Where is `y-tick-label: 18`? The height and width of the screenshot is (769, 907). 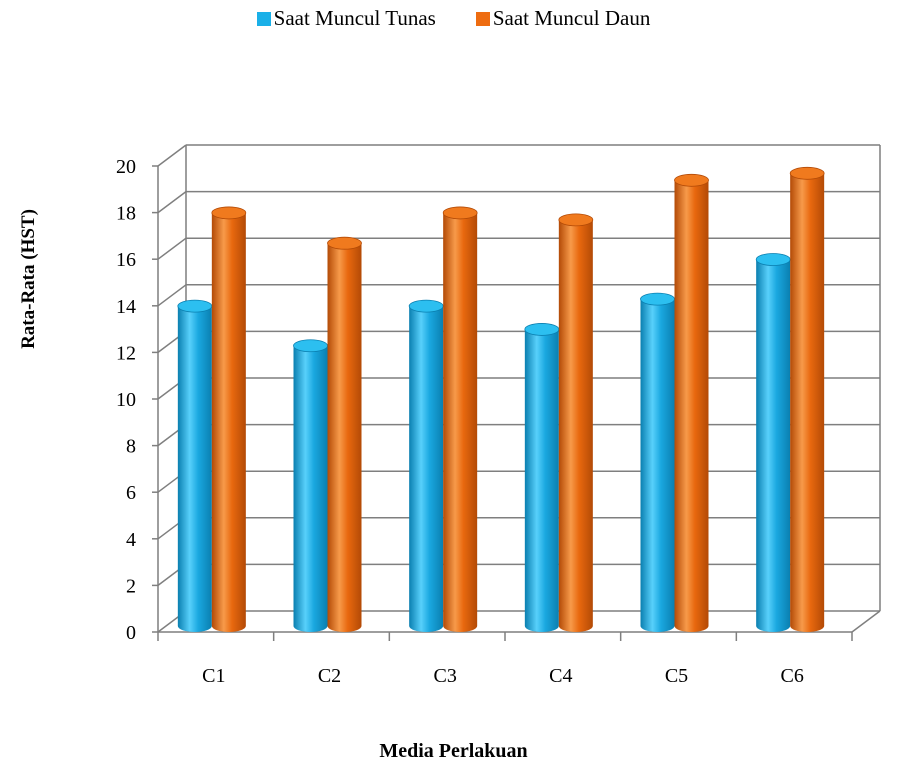 y-tick-label: 18 is located at coordinates (126, 214).